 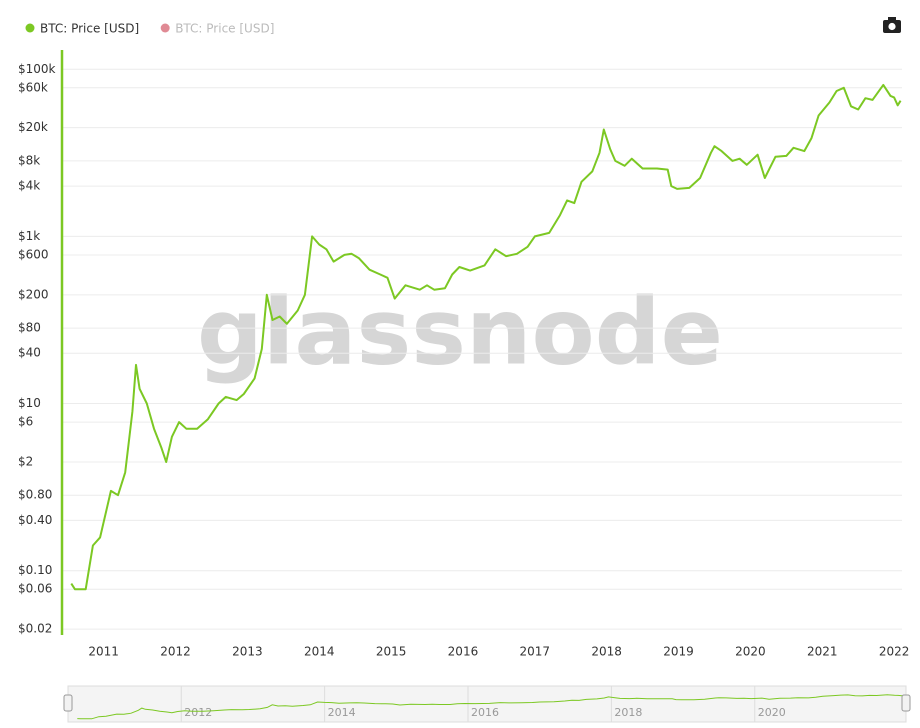 I want to click on x-tick-label: 2020, so click(x=750, y=652).